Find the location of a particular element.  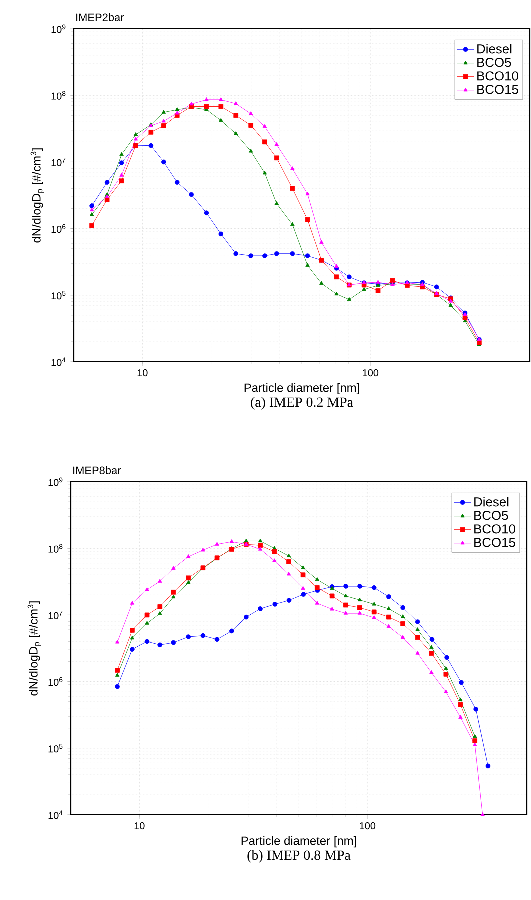

chart-title: IMEP8bar is located at coordinates (98, 470).